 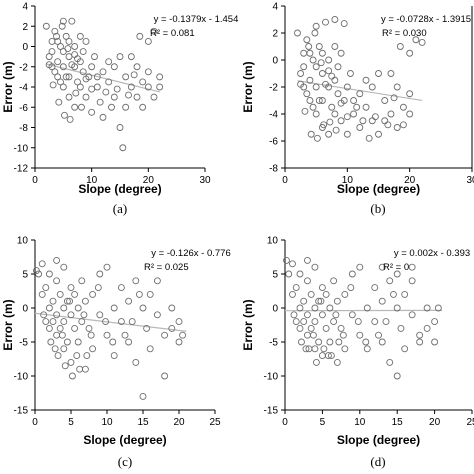 What do you see at coordinates (273, 343) in the screenshot?
I see `y-tick-label: -5` at bounding box center [273, 343].